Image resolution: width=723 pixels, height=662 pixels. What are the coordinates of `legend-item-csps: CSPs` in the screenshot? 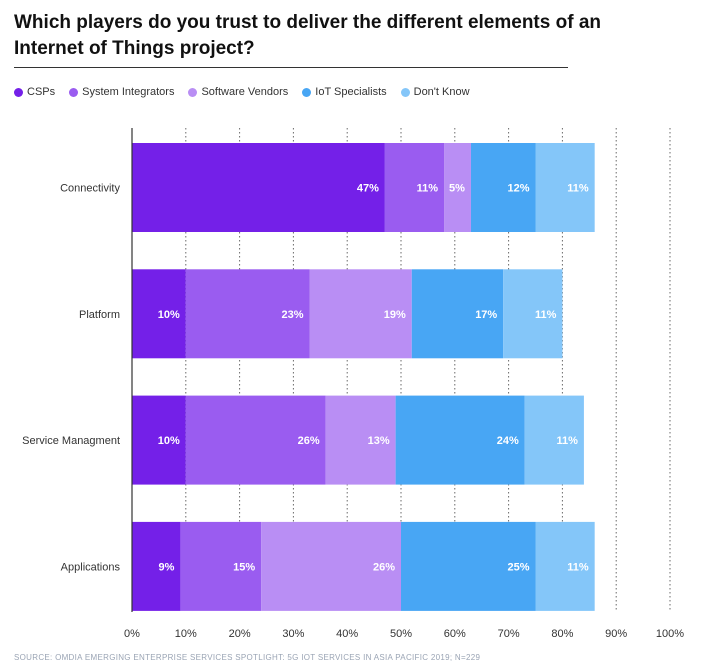 It's located at (34, 92).